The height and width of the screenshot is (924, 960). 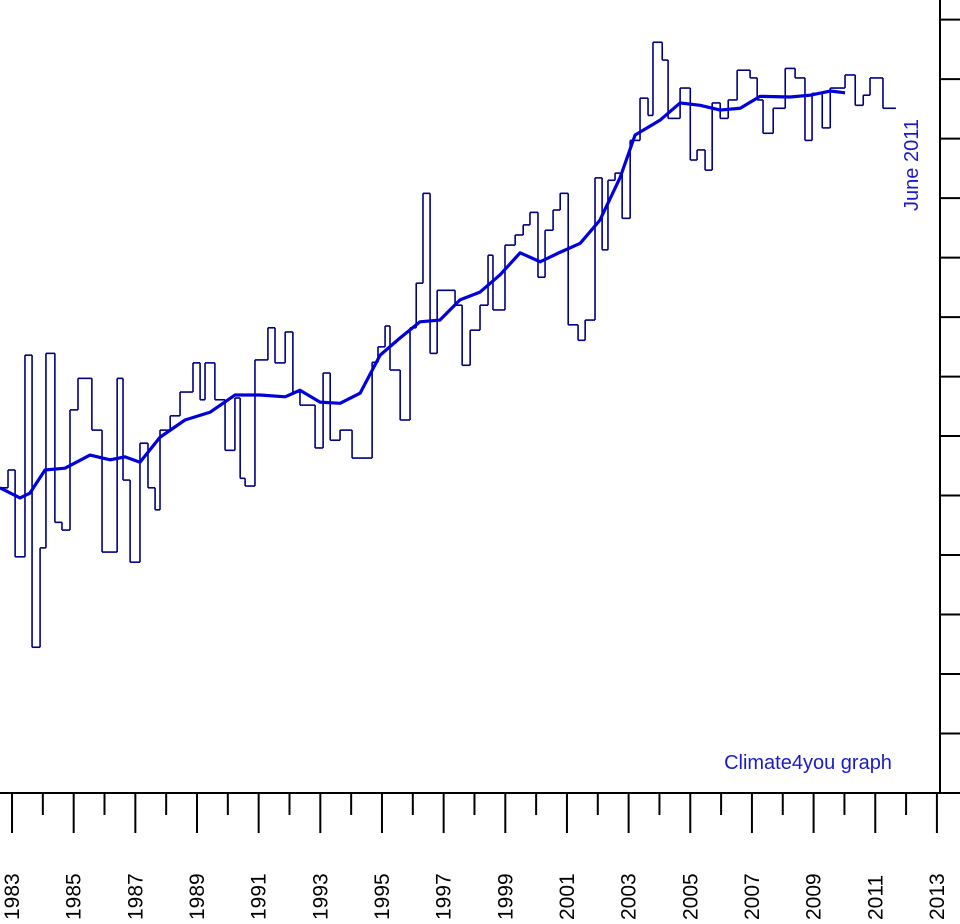 I want to click on x-tick-label: 2011, so click(x=875, y=897).